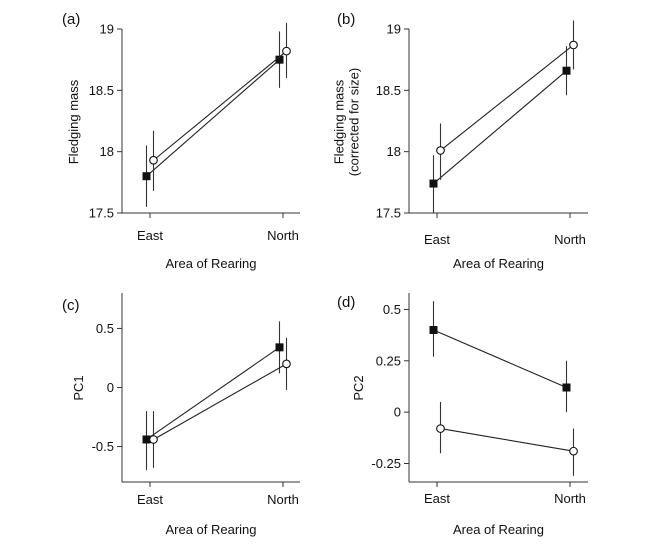 The width and height of the screenshot is (651, 550). What do you see at coordinates (71, 305) in the screenshot?
I see `panel-label: (c)` at bounding box center [71, 305].